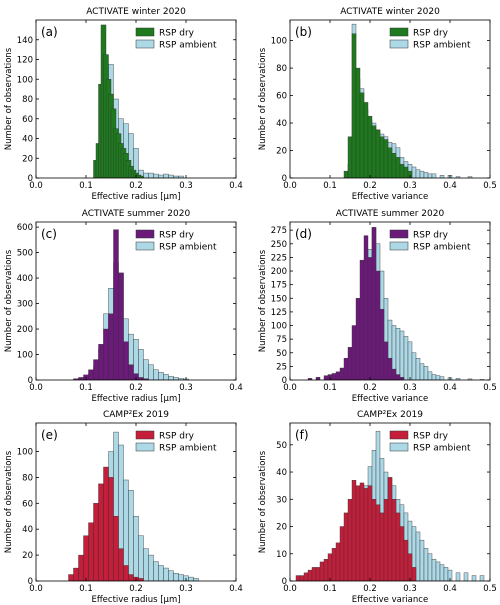 The image size is (500, 605). I want to click on y-tick-label: 60, so click(27, 120).